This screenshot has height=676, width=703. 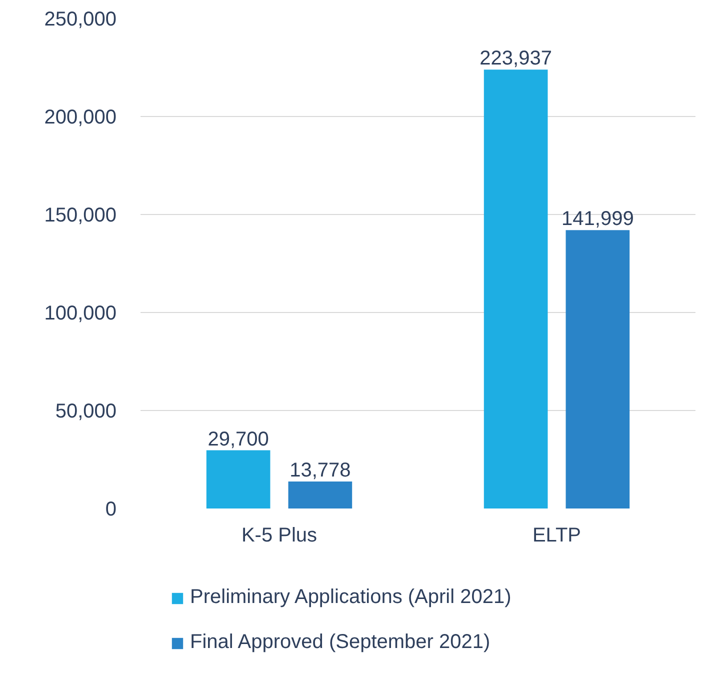 I want to click on y-tick-label: 0, so click(x=110, y=509).